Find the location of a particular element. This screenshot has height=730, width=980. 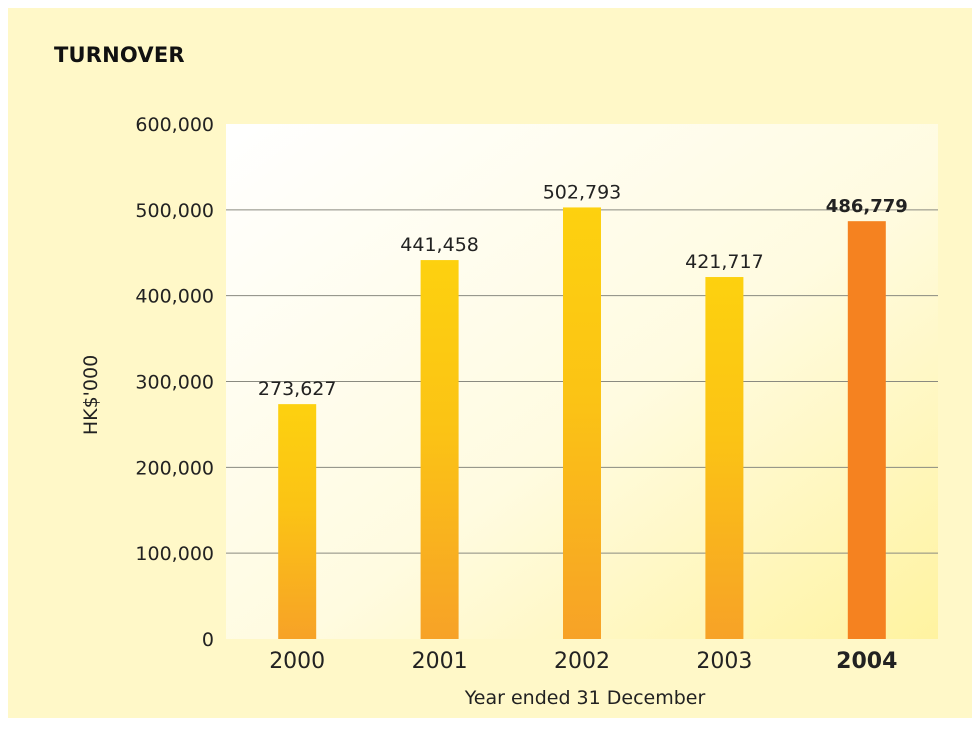

y-tick-label: 0 is located at coordinates (208, 640).